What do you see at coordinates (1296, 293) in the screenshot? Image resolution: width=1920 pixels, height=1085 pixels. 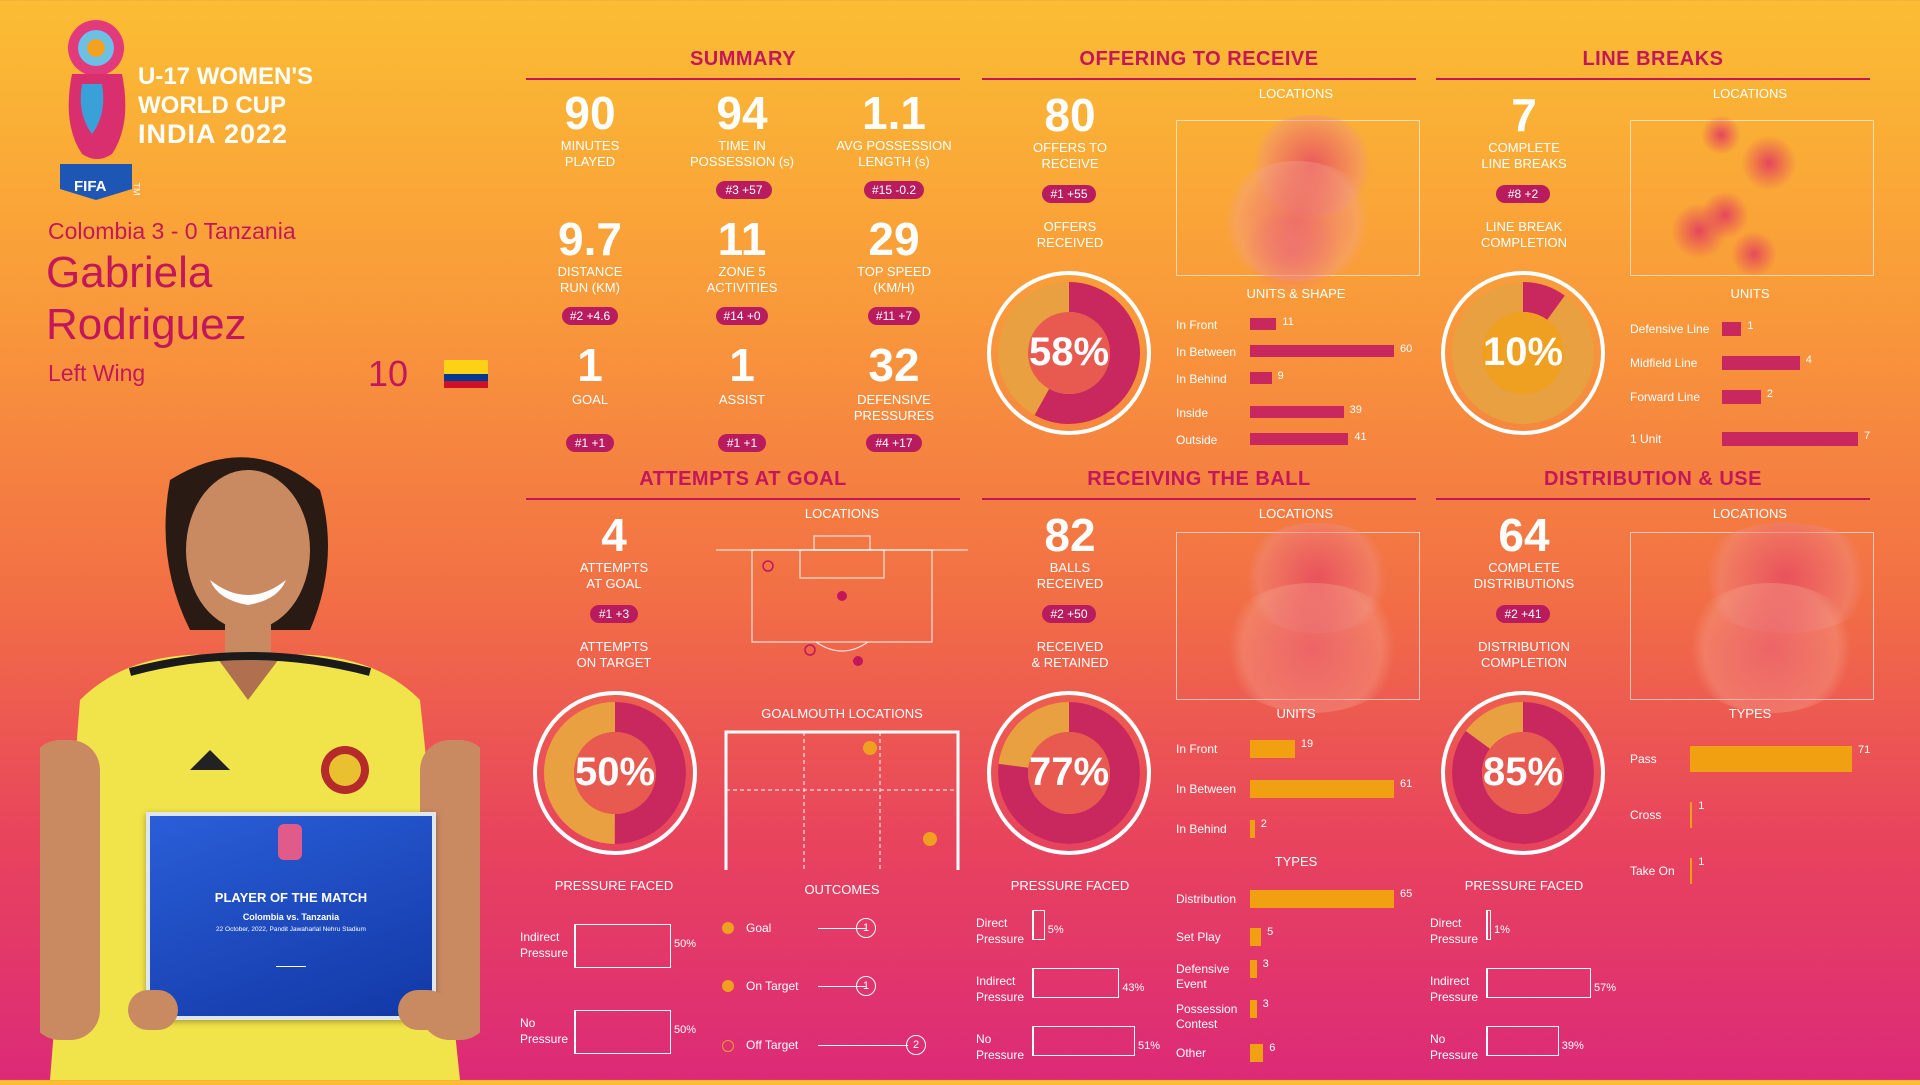 I see `units-shape-label: UNITS & SHAPE` at bounding box center [1296, 293].